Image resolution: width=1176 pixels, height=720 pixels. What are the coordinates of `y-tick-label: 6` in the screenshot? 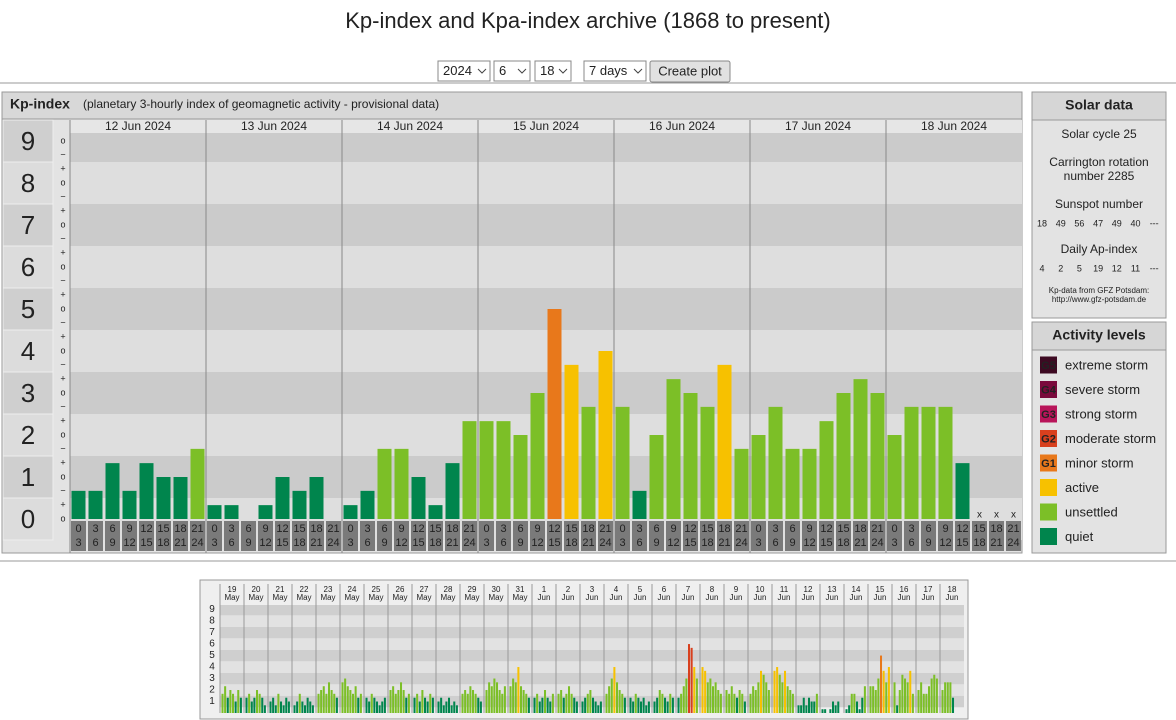 It's located at (212, 644).